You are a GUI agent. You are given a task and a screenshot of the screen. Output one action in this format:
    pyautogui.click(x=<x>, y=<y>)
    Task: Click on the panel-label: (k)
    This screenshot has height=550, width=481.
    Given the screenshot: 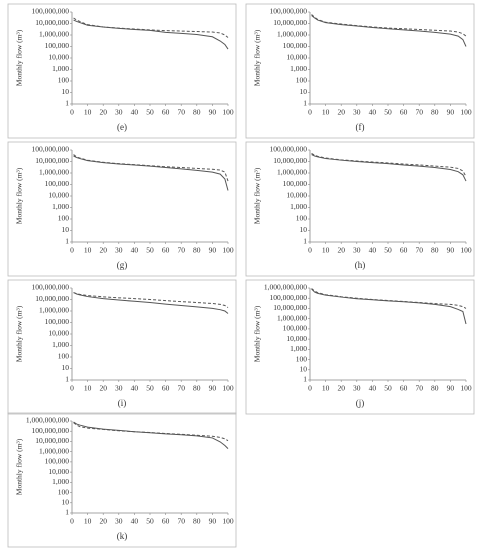 What is the action you would take?
    pyautogui.click(x=122, y=536)
    